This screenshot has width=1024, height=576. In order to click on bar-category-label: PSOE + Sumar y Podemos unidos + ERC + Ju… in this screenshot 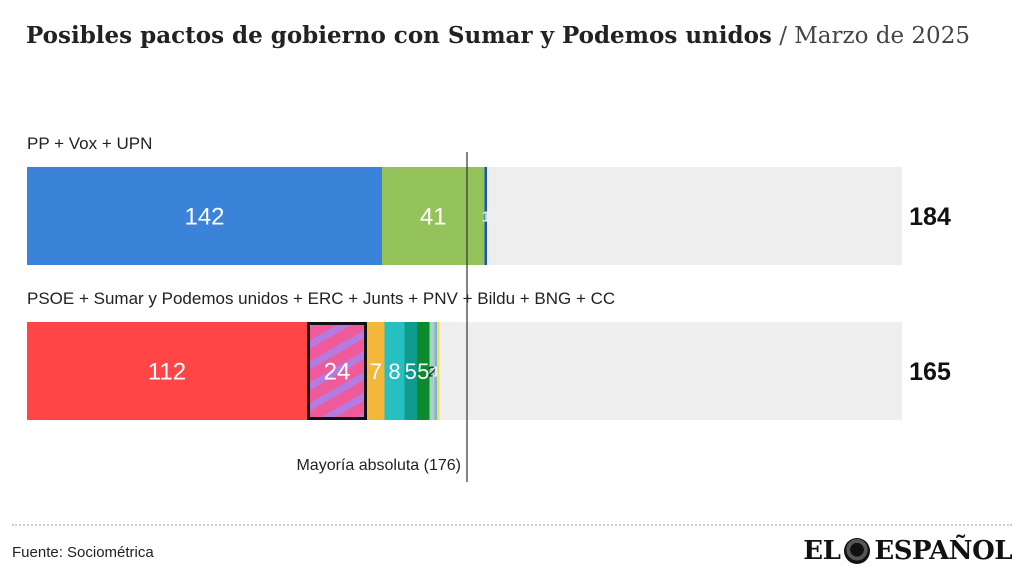, I will do `click(321, 298)`.